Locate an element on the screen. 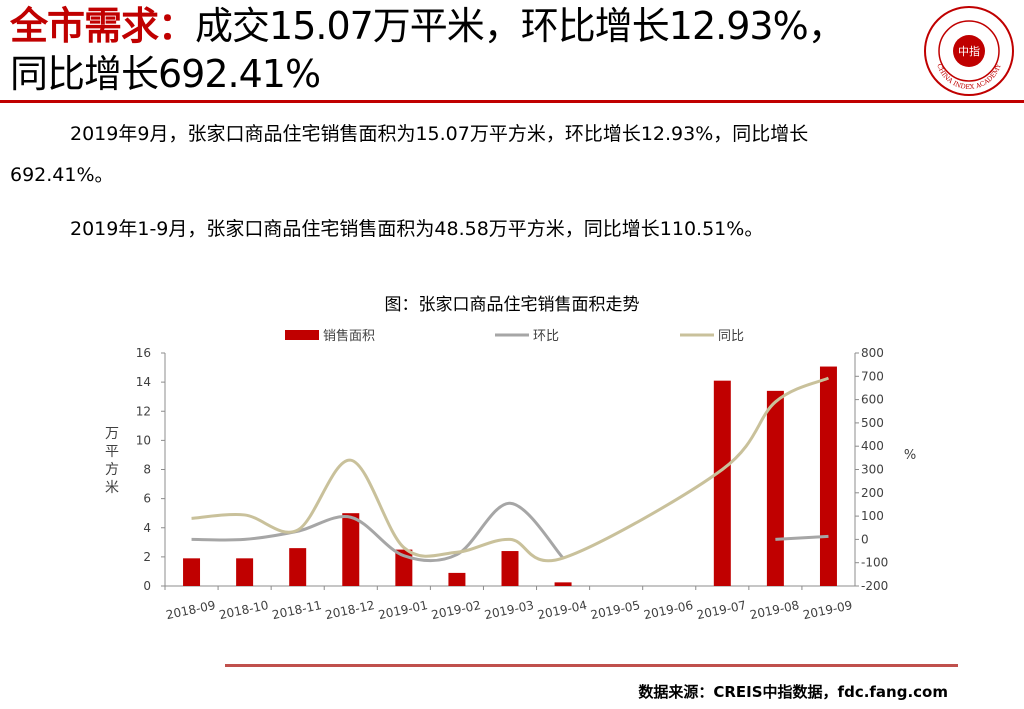  right-tick-label: 300 is located at coordinates (872, 470).